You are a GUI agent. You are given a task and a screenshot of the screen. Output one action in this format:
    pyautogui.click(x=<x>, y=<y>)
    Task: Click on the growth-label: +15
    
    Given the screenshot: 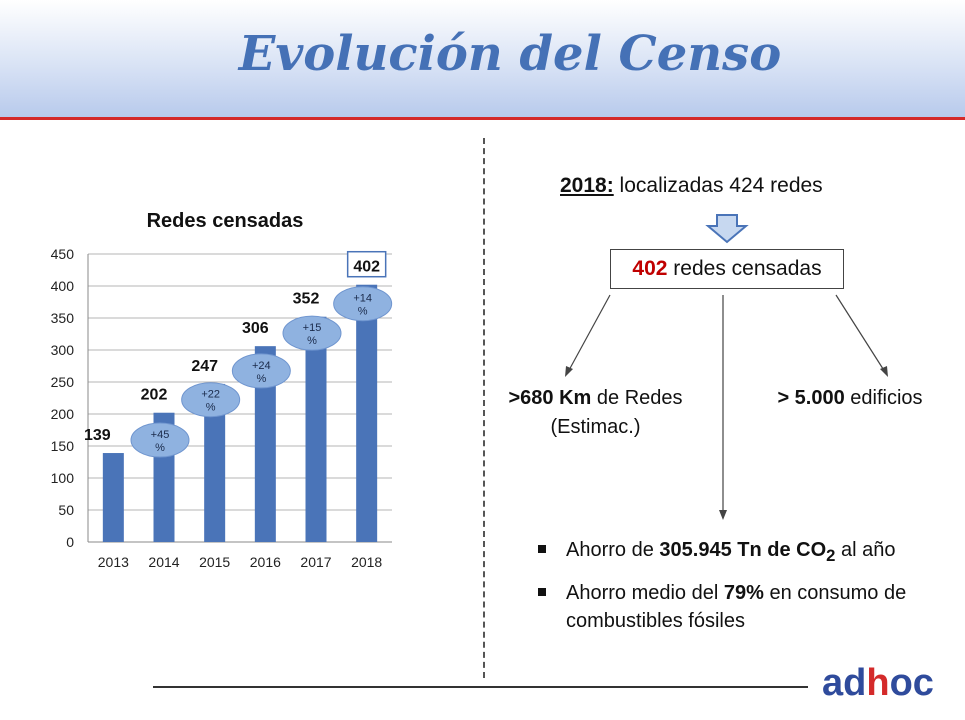 What is the action you would take?
    pyautogui.click(x=312, y=328)
    